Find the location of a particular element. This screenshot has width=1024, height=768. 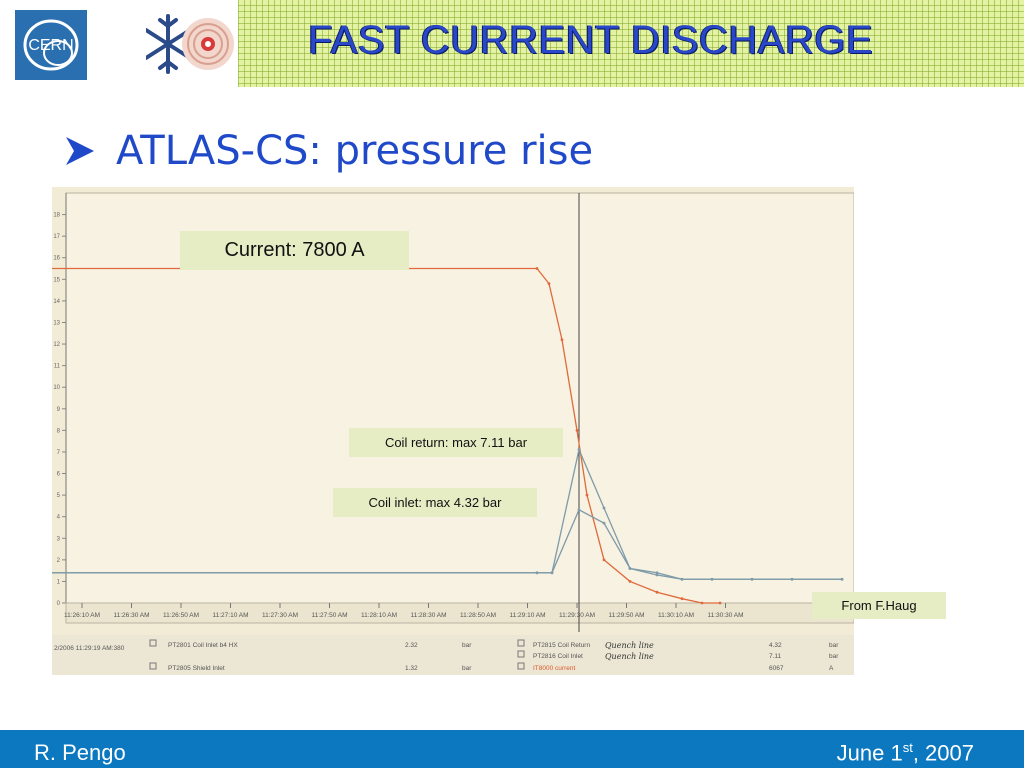

y-tick-label: 6 is located at coordinates (59, 475).